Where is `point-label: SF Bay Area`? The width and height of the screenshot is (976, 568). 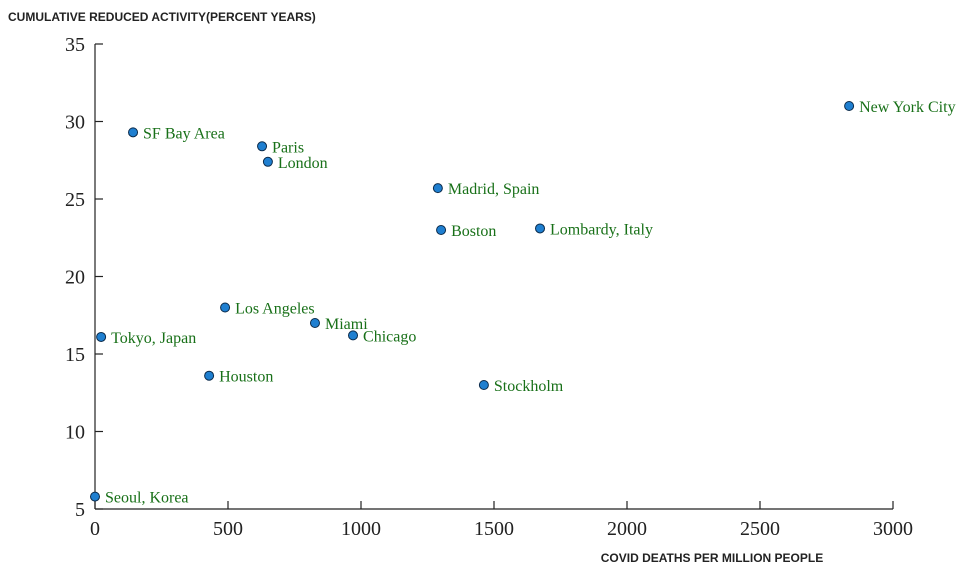
point-label: SF Bay Area is located at coordinates (184, 133).